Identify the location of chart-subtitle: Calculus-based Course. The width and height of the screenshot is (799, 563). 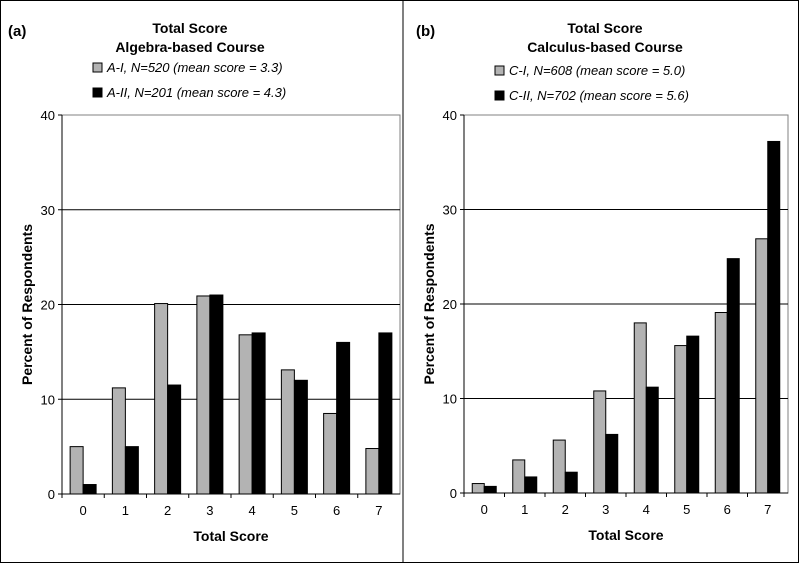
(605, 47).